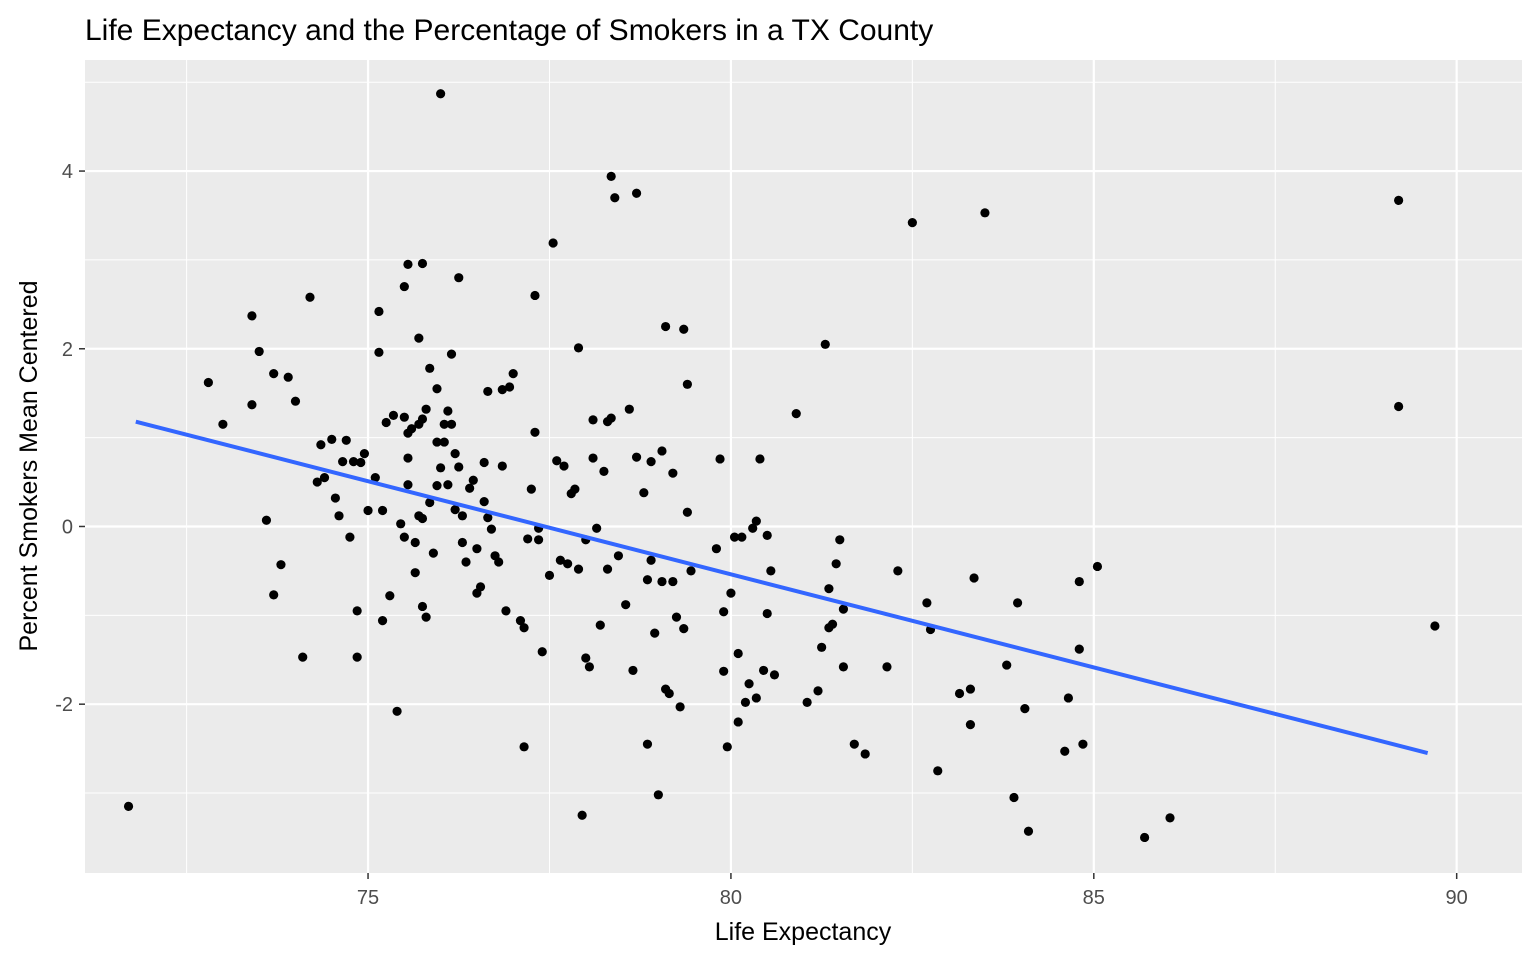 The width and height of the screenshot is (1536, 960). Describe the element at coordinates (803, 932) in the screenshot. I see `x-axis-title: Life Expectancy` at that location.